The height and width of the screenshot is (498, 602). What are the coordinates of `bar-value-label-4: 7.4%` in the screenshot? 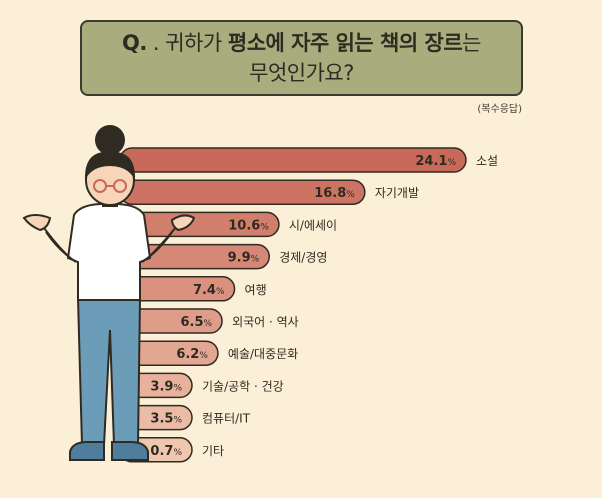 It's located at (209, 290).